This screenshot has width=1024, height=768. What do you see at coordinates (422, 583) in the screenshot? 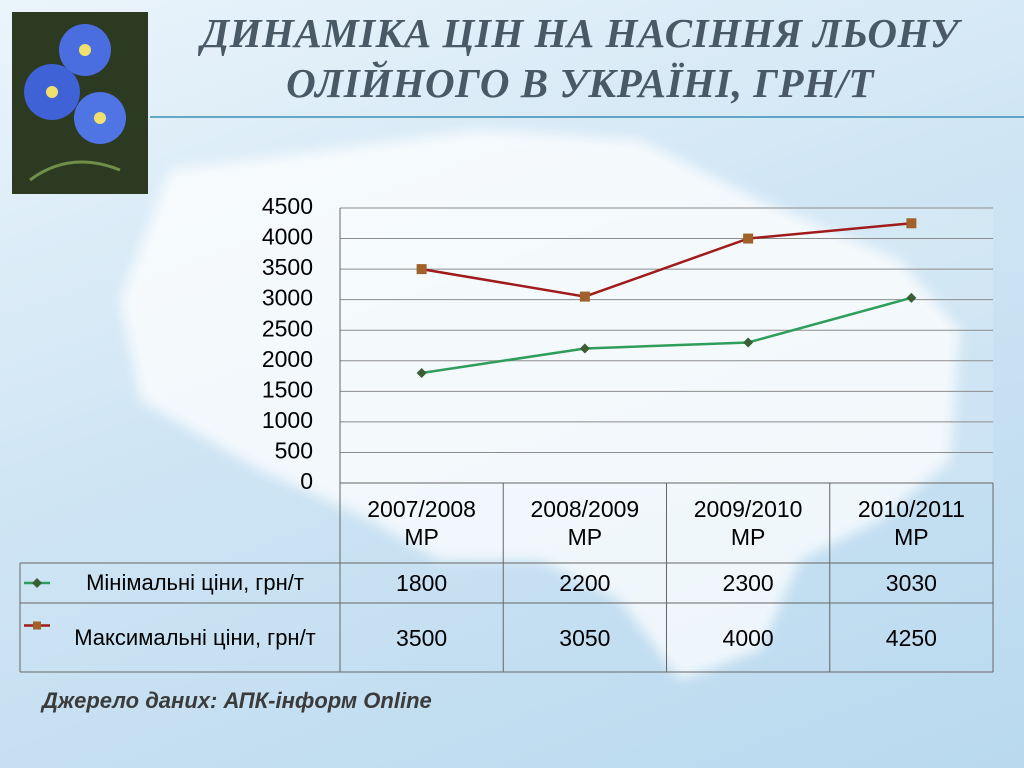
I see `table-value: 1800` at bounding box center [422, 583].